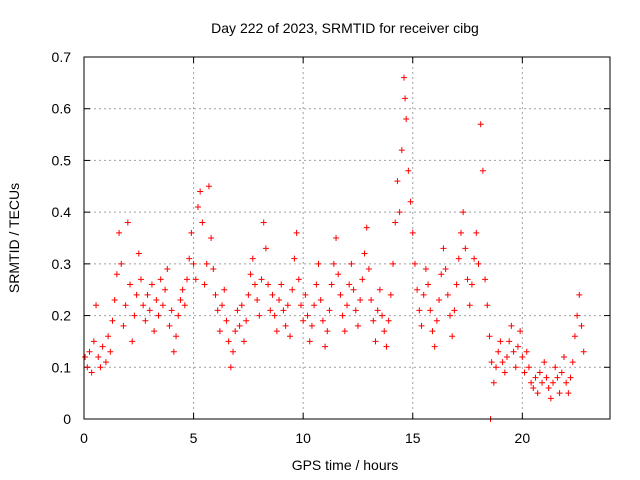 This screenshot has width=640, height=480. I want to click on y-axis-label: SRMTID / TECUs, so click(14, 238).